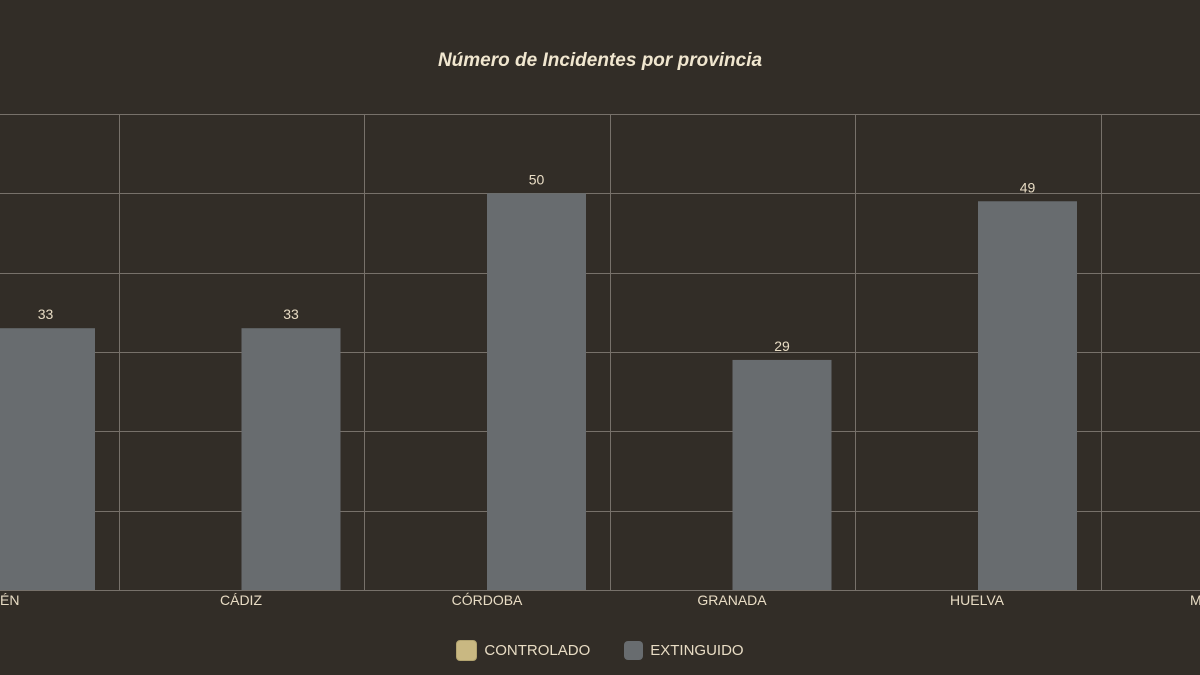 The image size is (1200, 675). What do you see at coordinates (634, 650) in the screenshot?
I see `legend-swatch-extinguido` at bounding box center [634, 650].